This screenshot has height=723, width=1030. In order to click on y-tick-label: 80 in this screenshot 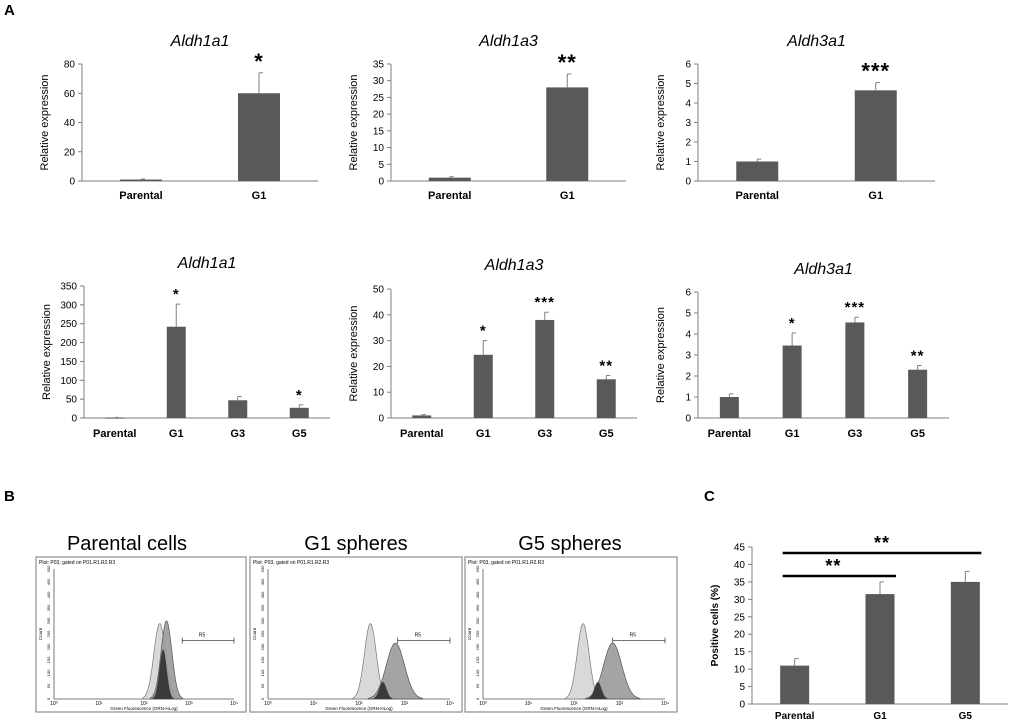, I will do `click(70, 65)`.